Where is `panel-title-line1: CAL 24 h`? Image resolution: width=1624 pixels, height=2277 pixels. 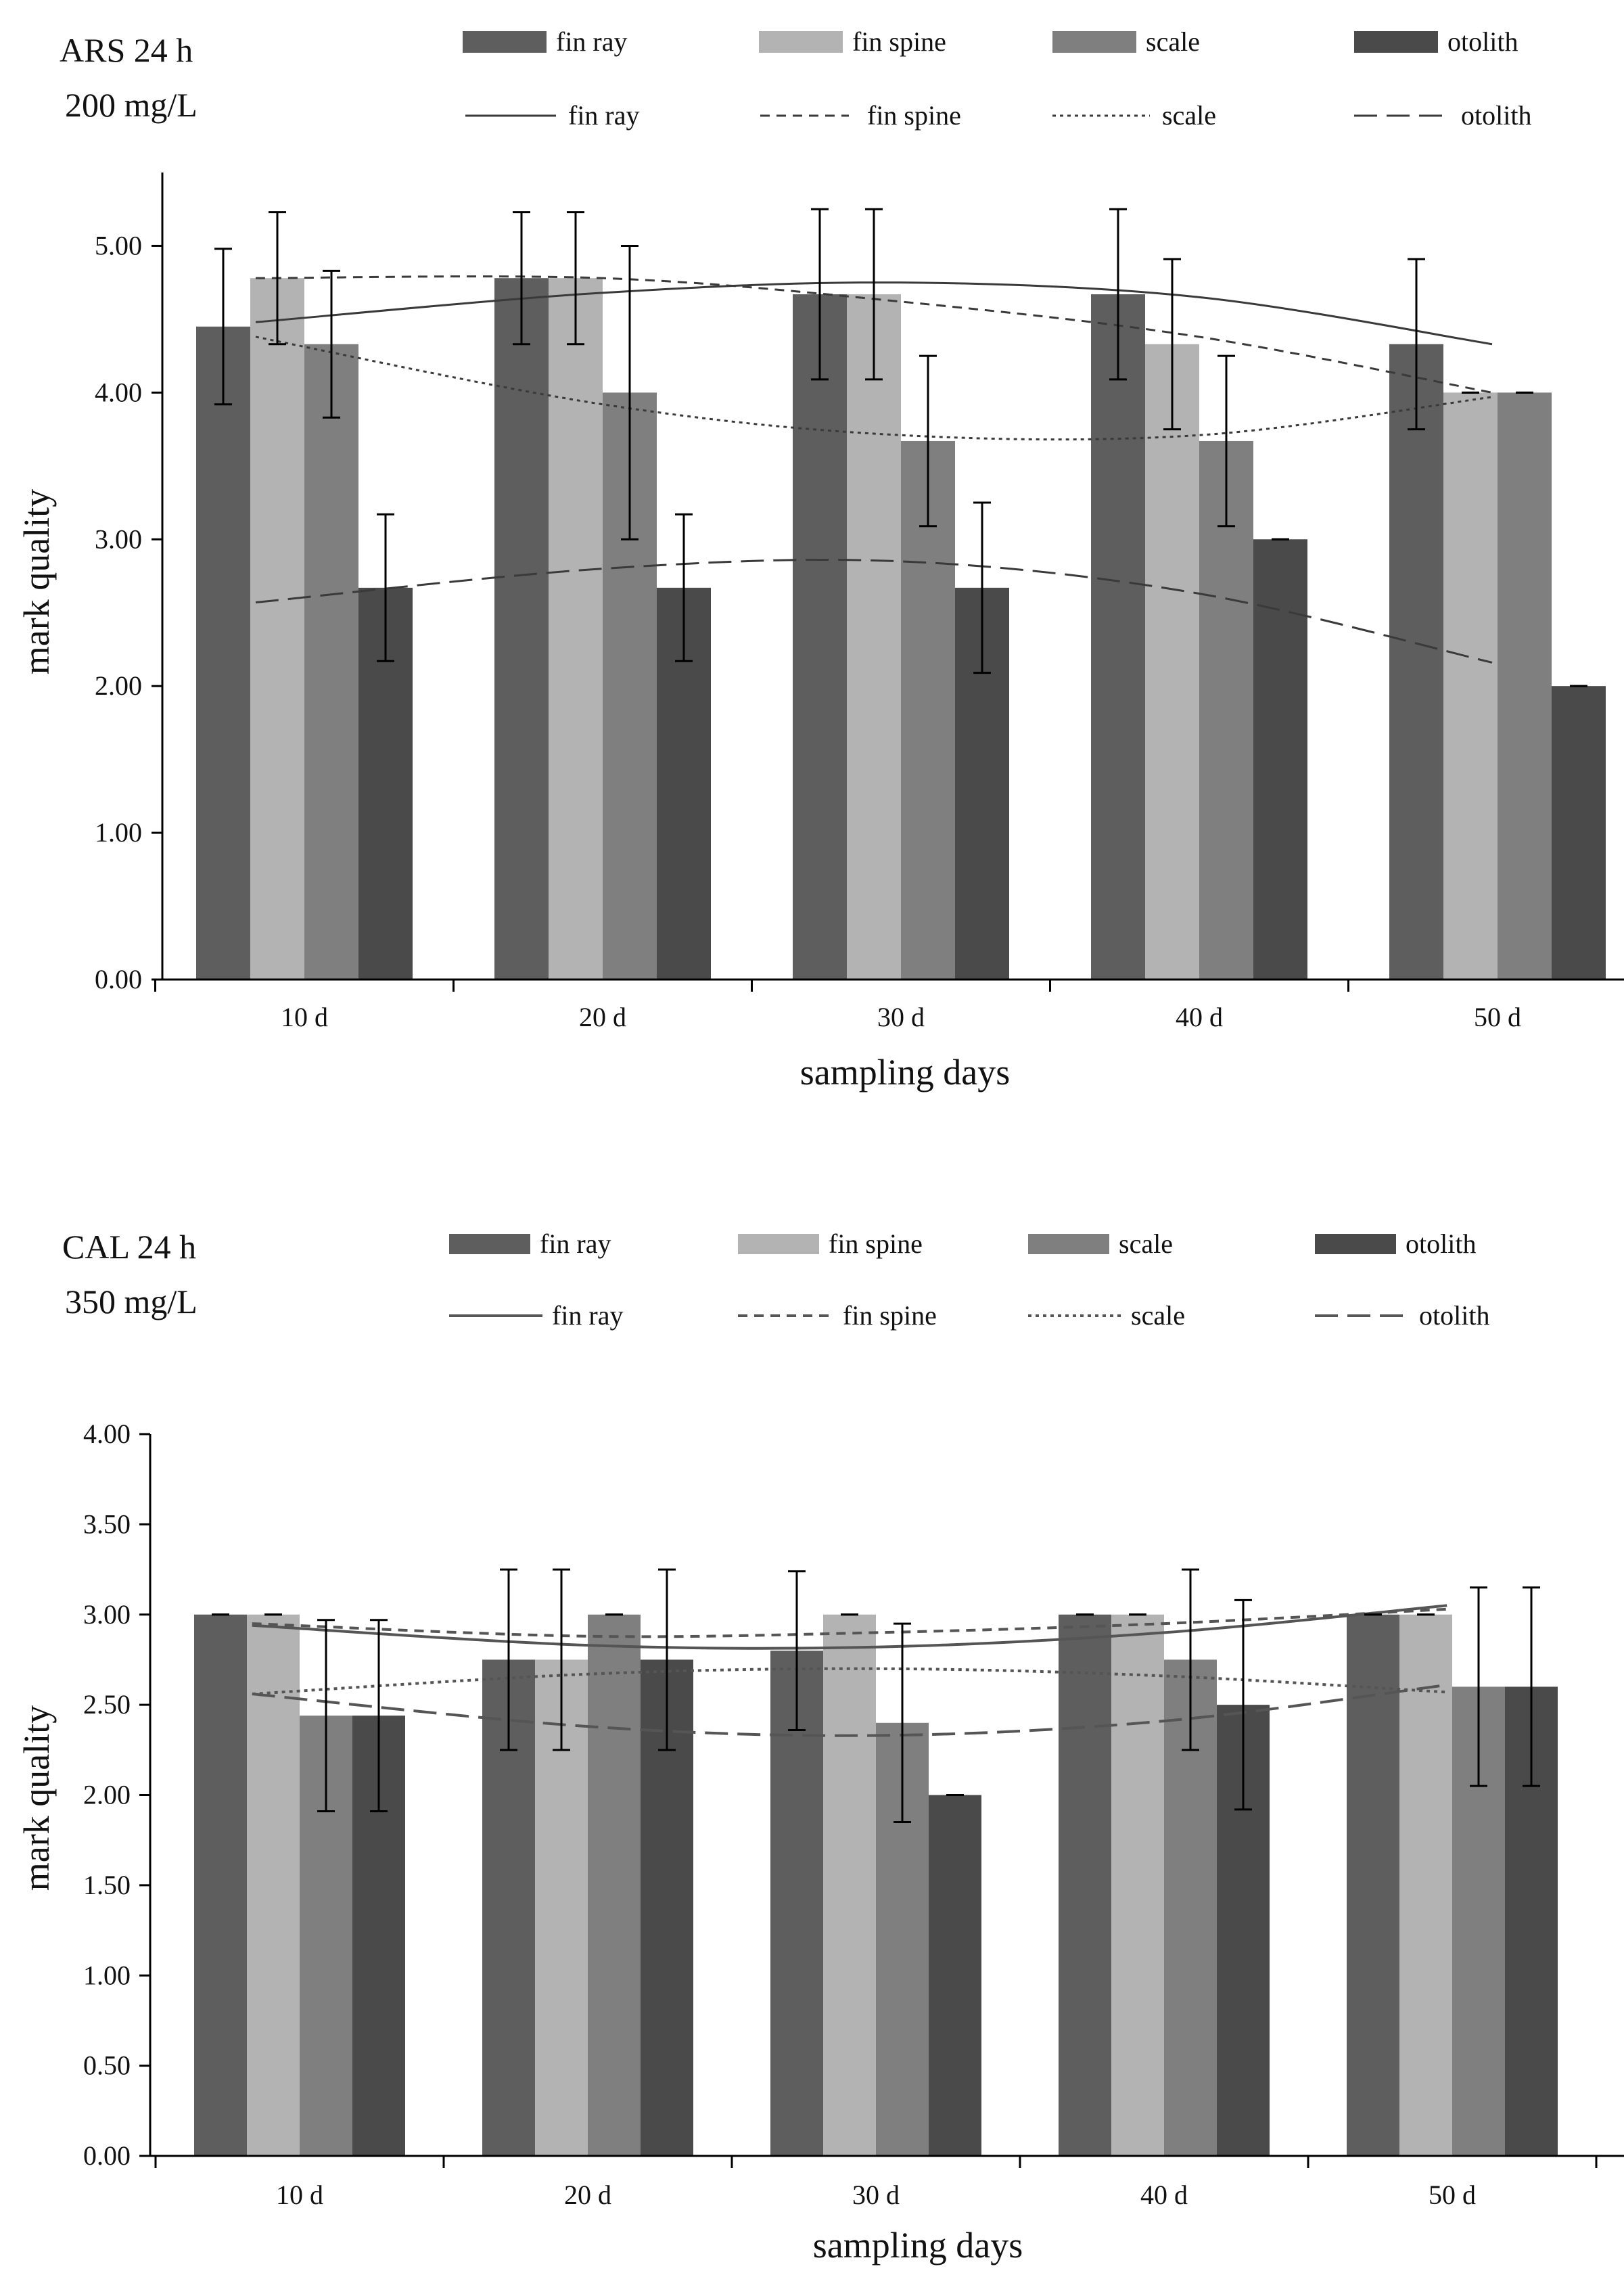
panel-title-line1: CAL 24 h is located at coordinates (129, 1247).